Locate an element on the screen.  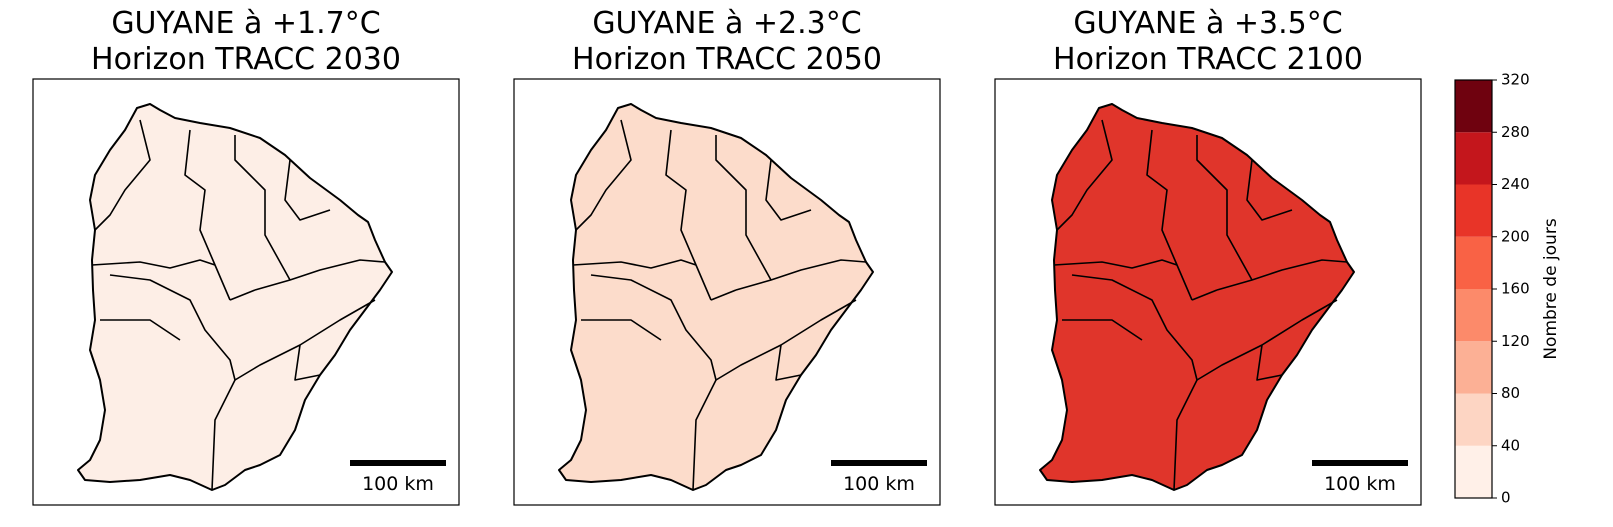
panel-title: GUYANE à +1.7°C is located at coordinates (245, 23).